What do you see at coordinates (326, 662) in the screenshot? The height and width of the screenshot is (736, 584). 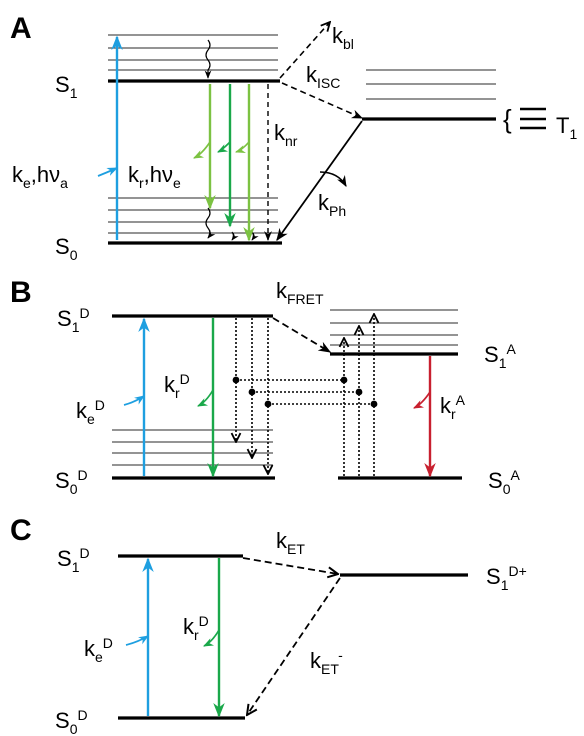 I see `k-et-minus-label: kET-` at bounding box center [326, 662].